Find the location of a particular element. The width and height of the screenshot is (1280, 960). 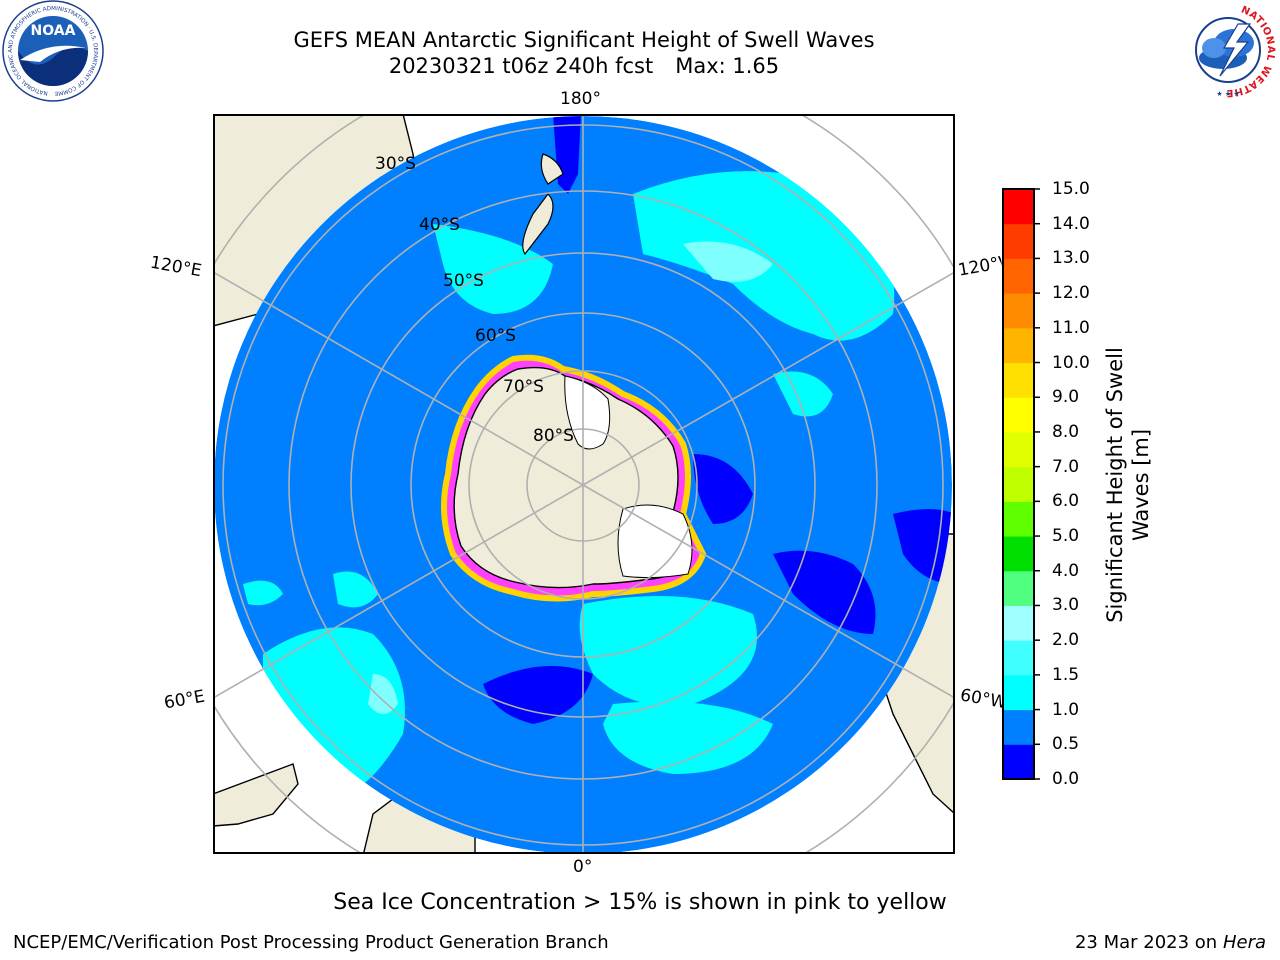

chart-subtitle: 20230321 t06z 240h fcst Max: 1.65 is located at coordinates (584, 66).